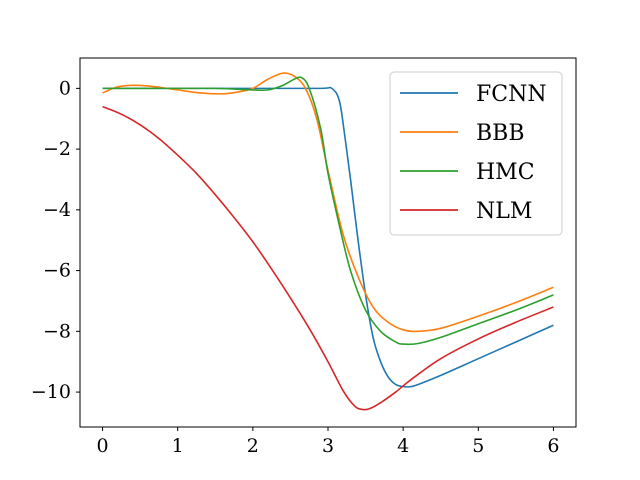  What do you see at coordinates (65, 88) in the screenshot?
I see `y-tick-label: 0` at bounding box center [65, 88].